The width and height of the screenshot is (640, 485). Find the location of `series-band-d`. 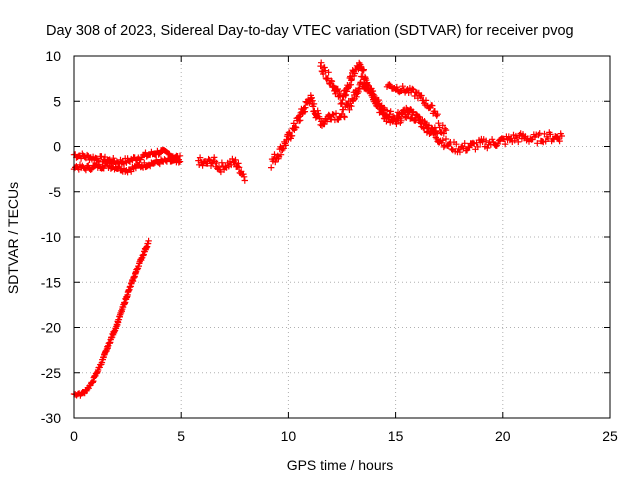

series-band-d is located at coordinates (441, 107).